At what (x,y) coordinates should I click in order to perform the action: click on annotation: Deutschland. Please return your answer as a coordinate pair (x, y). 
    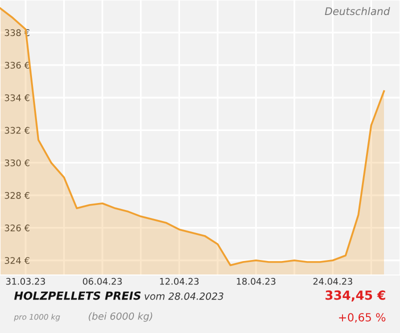
    Looking at the image, I should click on (357, 11).